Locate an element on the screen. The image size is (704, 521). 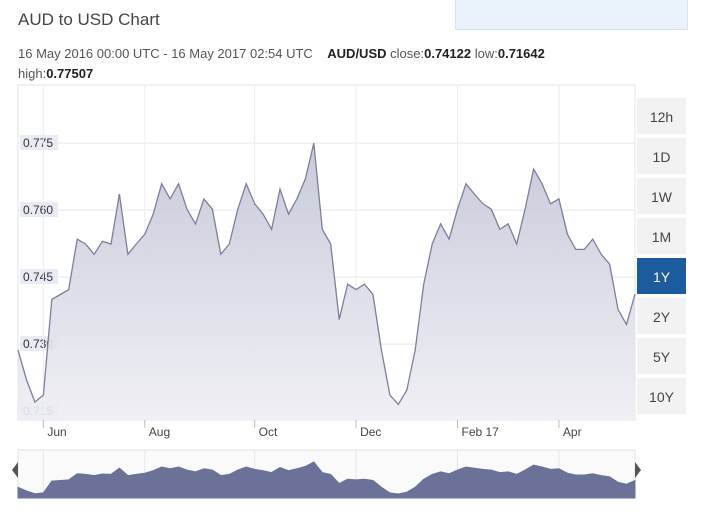
range-button: 1W is located at coordinates (661, 197).